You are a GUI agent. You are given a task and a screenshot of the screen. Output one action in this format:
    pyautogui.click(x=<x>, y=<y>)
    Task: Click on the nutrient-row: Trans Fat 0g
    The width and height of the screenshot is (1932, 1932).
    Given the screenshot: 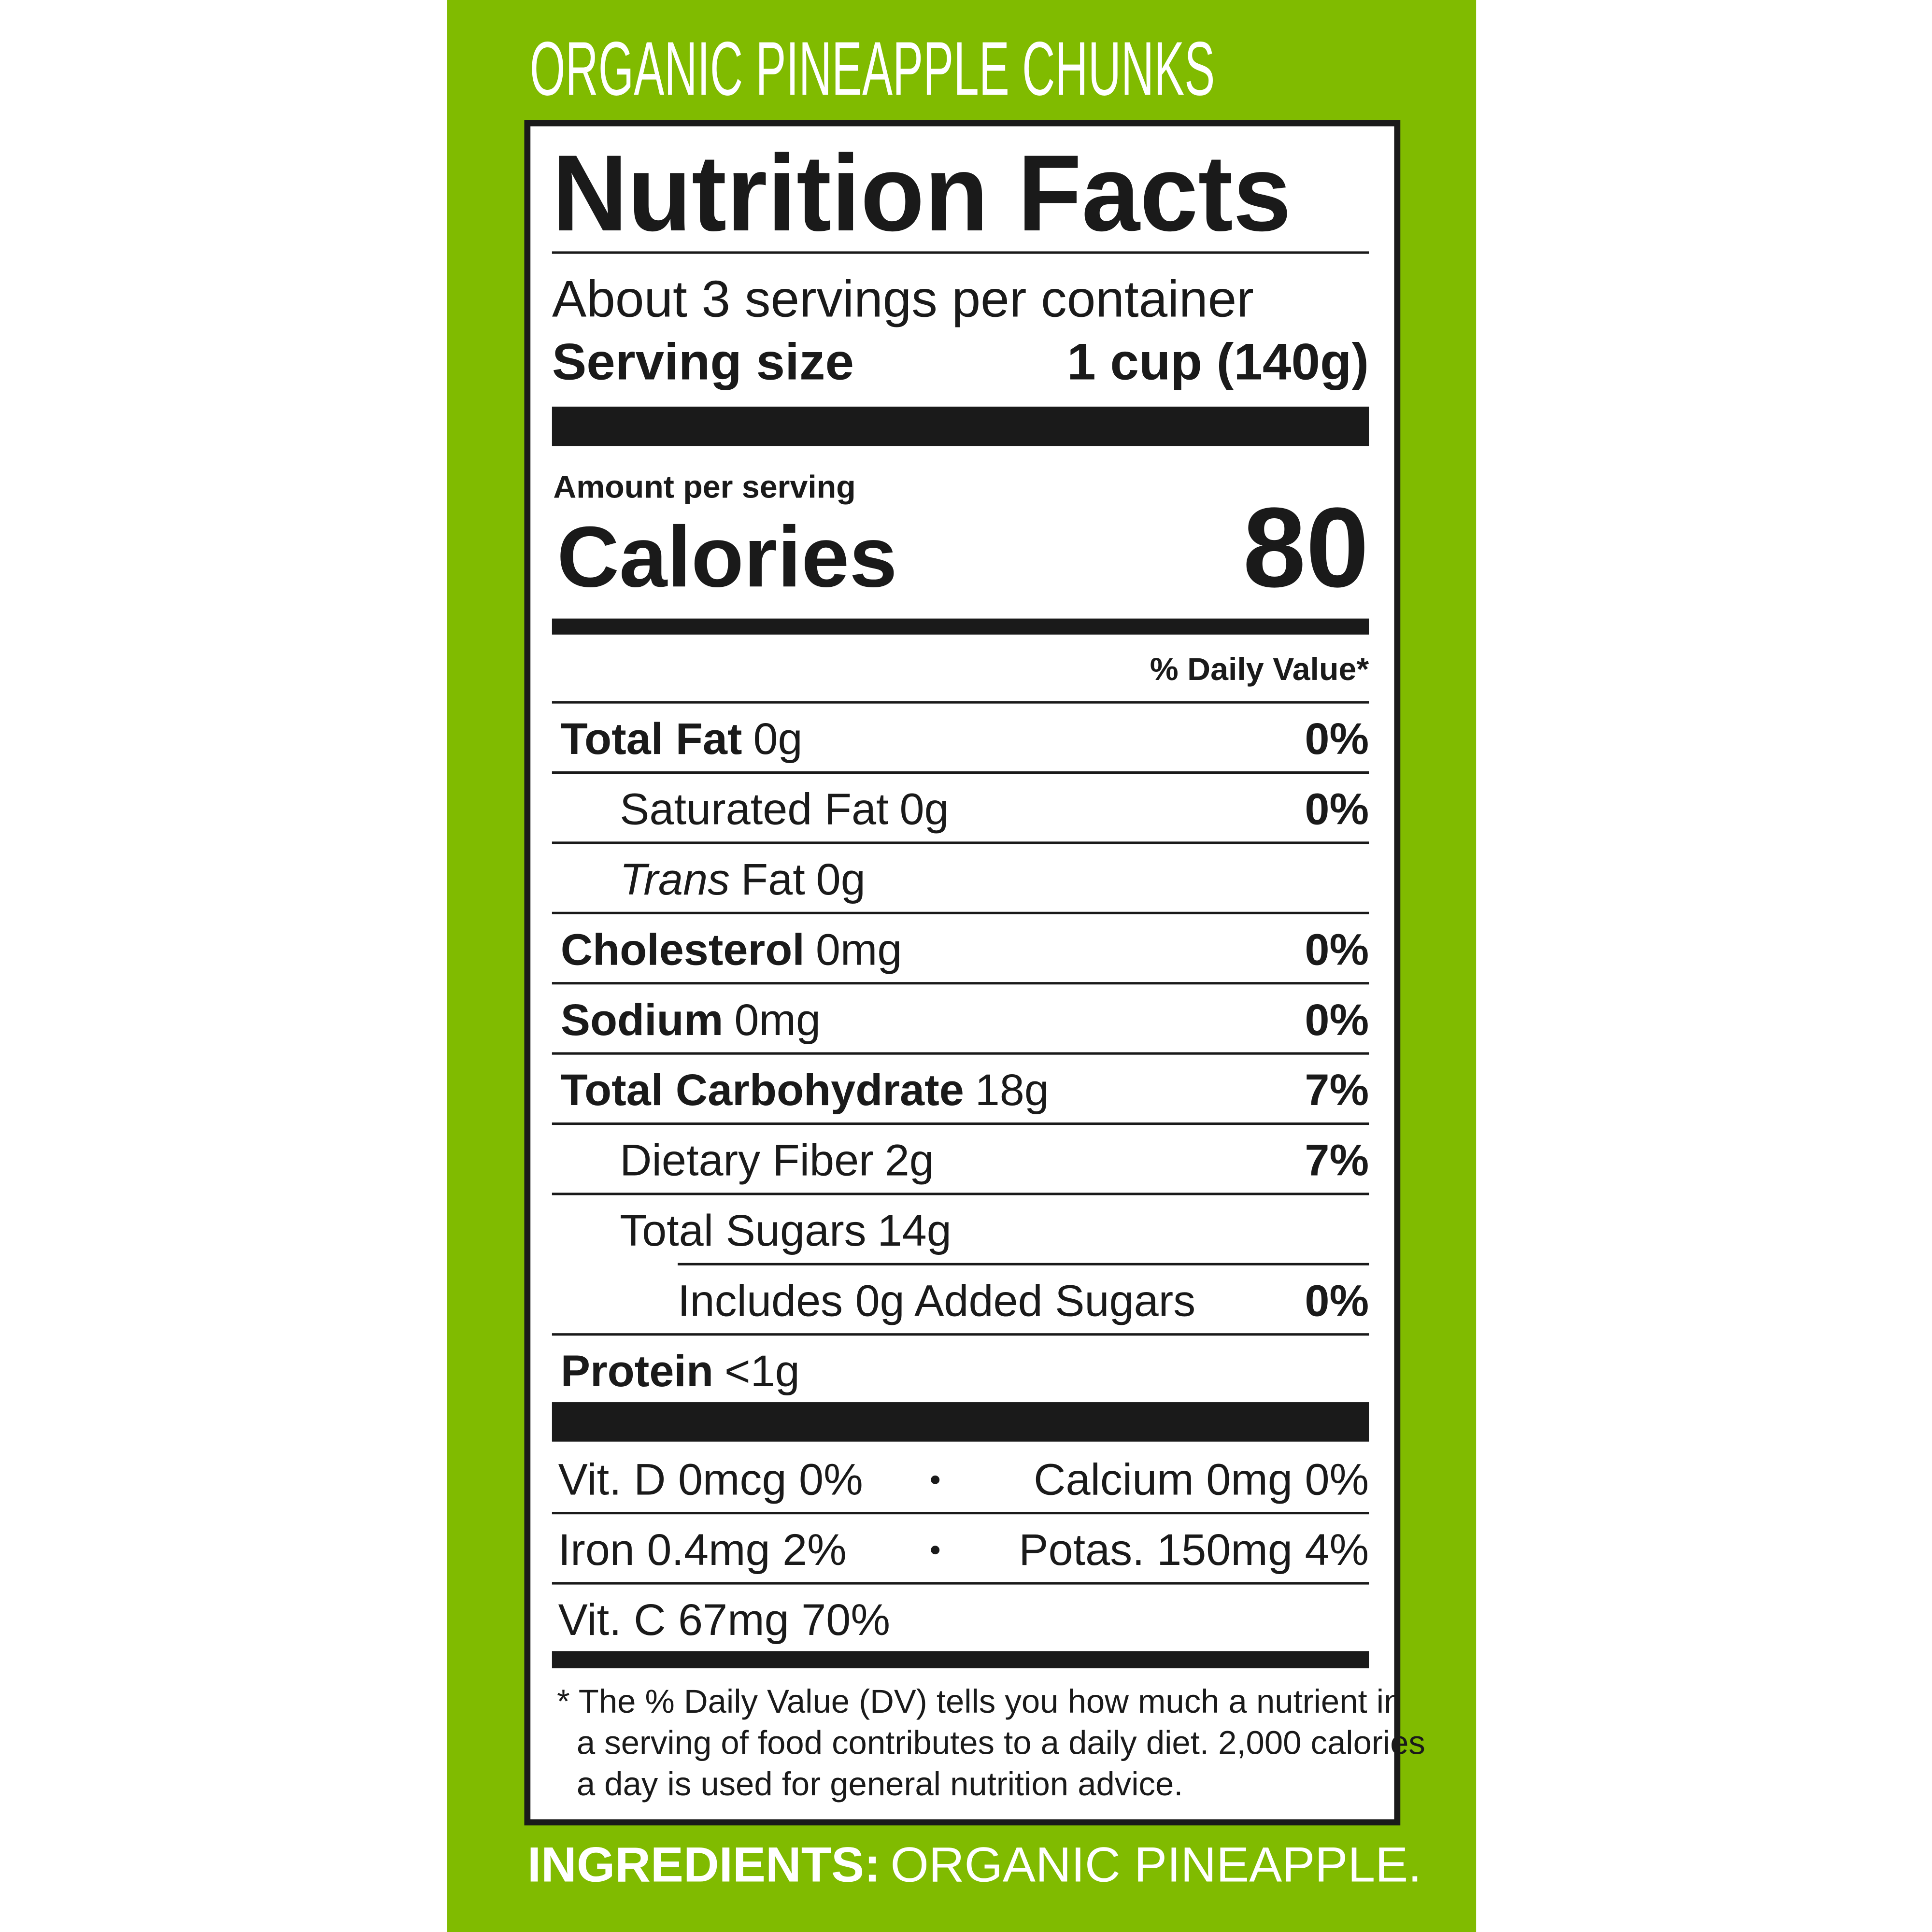 What is the action you would take?
    pyautogui.click(x=743, y=879)
    